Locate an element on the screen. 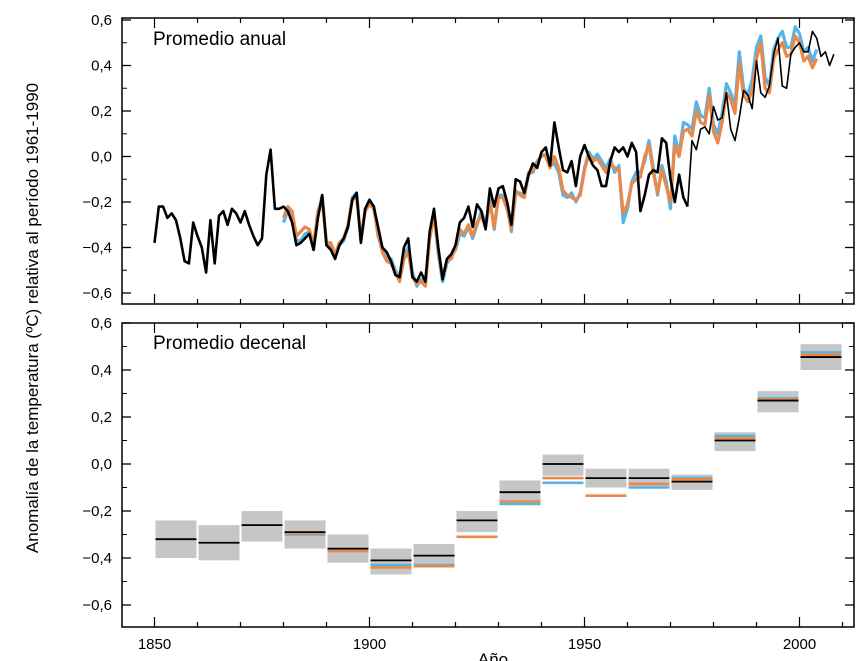 This screenshot has width=862, height=661. x-axis-title: Año is located at coordinates (493, 655).